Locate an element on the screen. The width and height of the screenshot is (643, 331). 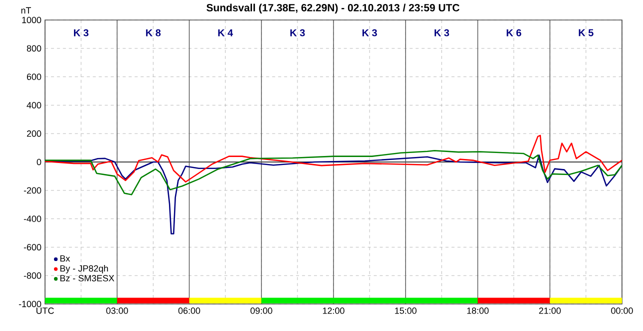
legend-label: Bx is located at coordinates (65, 258).